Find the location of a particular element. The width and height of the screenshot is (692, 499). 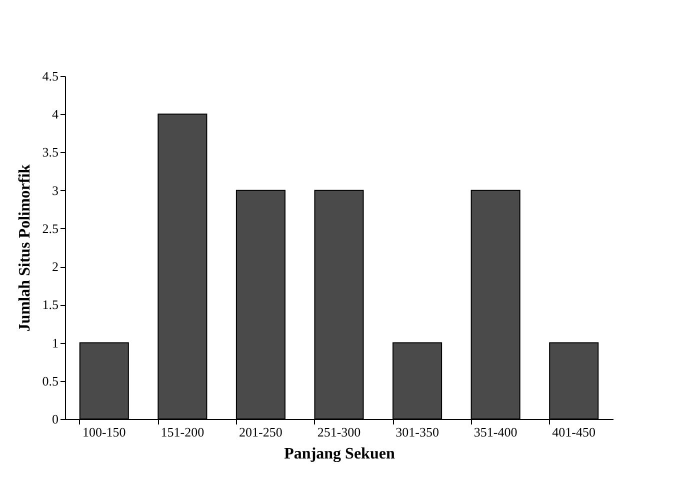

y-tick-label: 2 is located at coordinates (55, 266).